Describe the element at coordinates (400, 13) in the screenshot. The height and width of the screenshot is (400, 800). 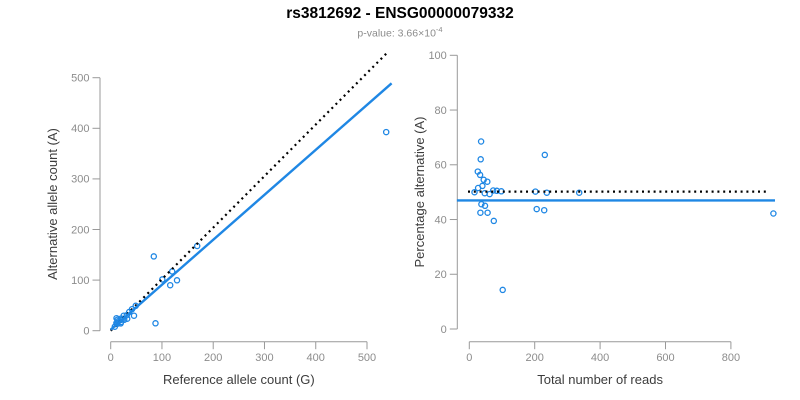
I see `figure-title: rs3812692 - ENSG00000079332` at that location.